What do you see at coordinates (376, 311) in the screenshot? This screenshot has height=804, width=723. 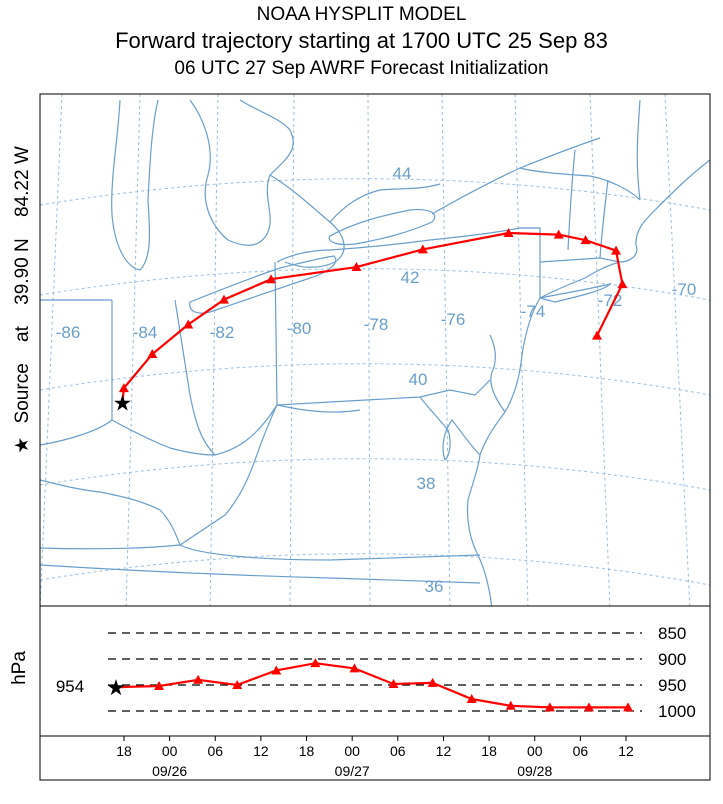 I see `longitude-labels: -86 -84 -82 -80 -78 -76 -74 -72 -70` at bounding box center [376, 311].